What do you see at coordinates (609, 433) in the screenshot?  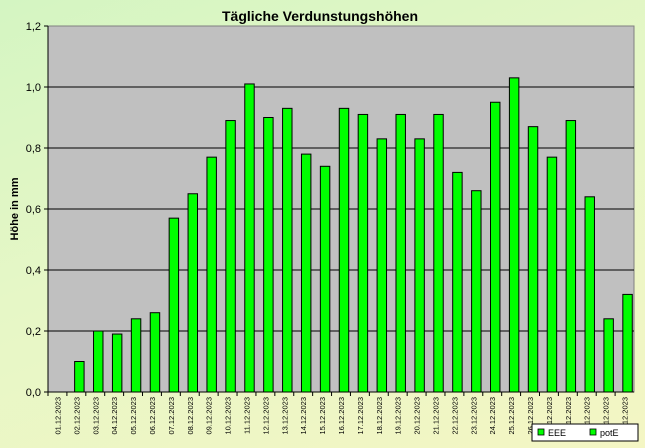 I see `legend-label-pote: potE` at bounding box center [609, 433].